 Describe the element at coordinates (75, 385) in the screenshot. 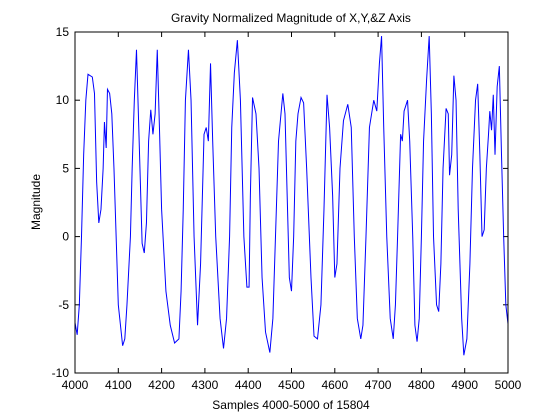

I see `x-tick-label: 4000` at that location.